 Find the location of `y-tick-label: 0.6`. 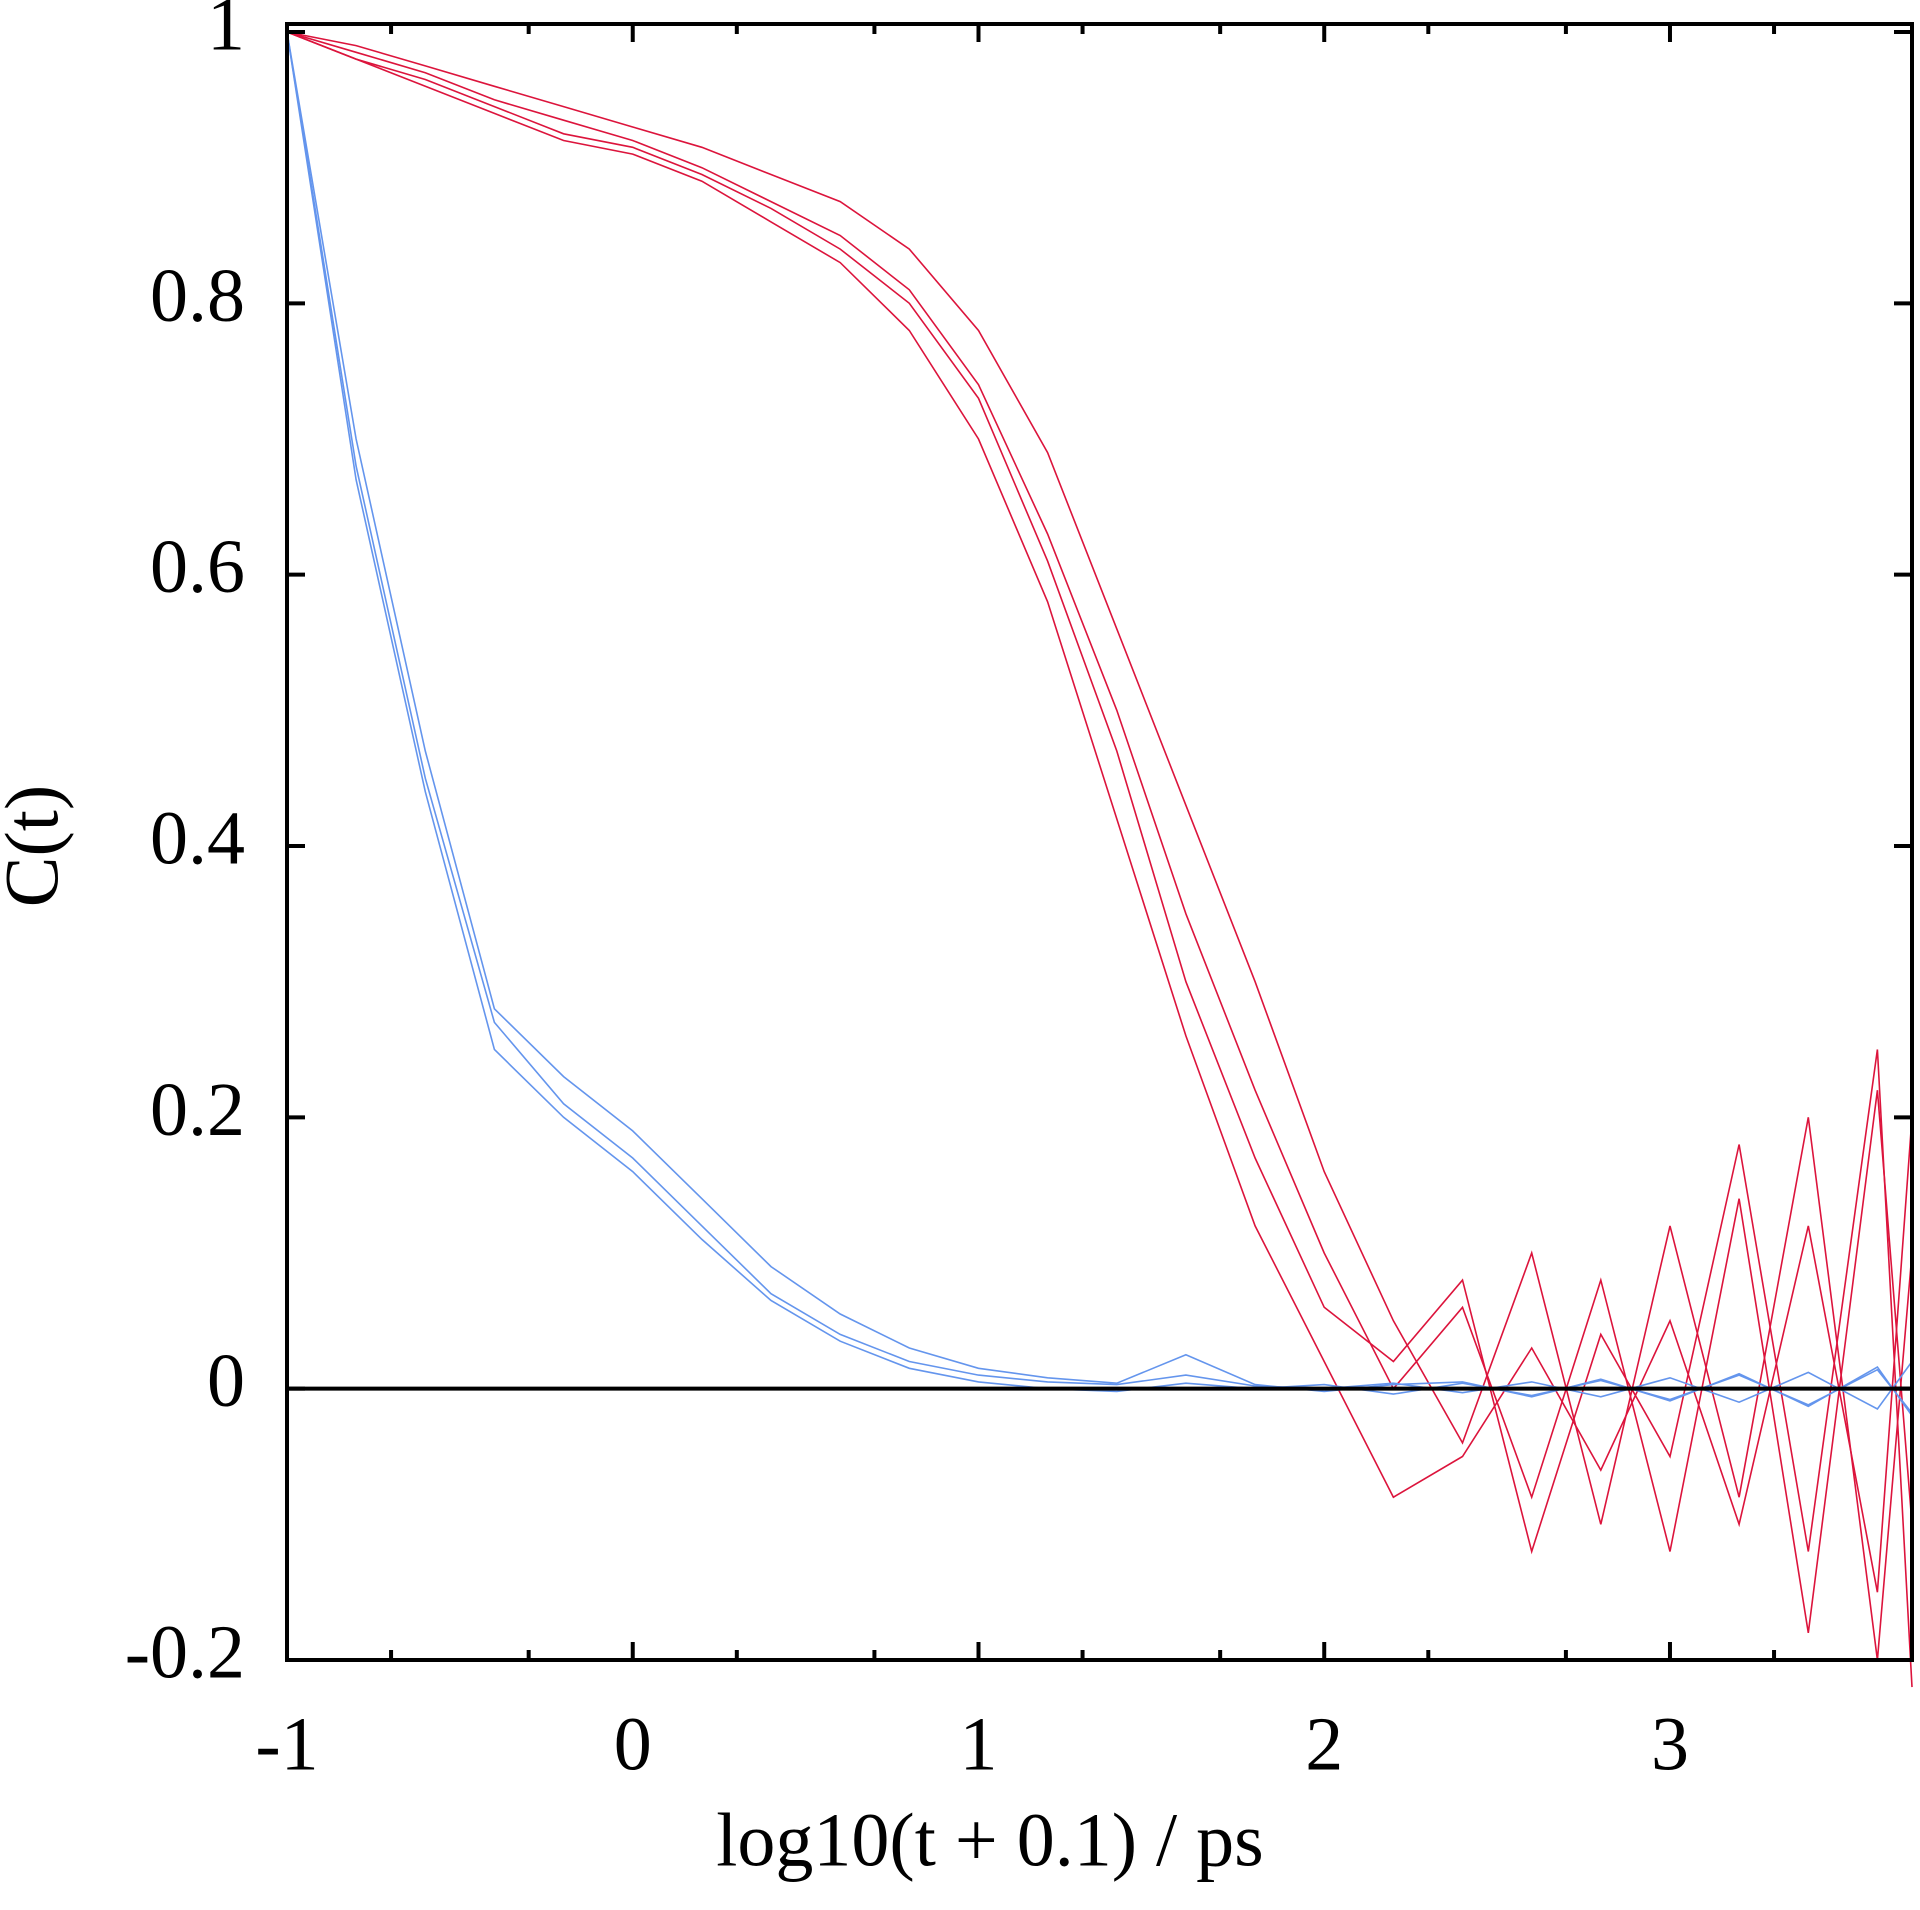

y-tick-label: 0.6 is located at coordinates (197, 567).